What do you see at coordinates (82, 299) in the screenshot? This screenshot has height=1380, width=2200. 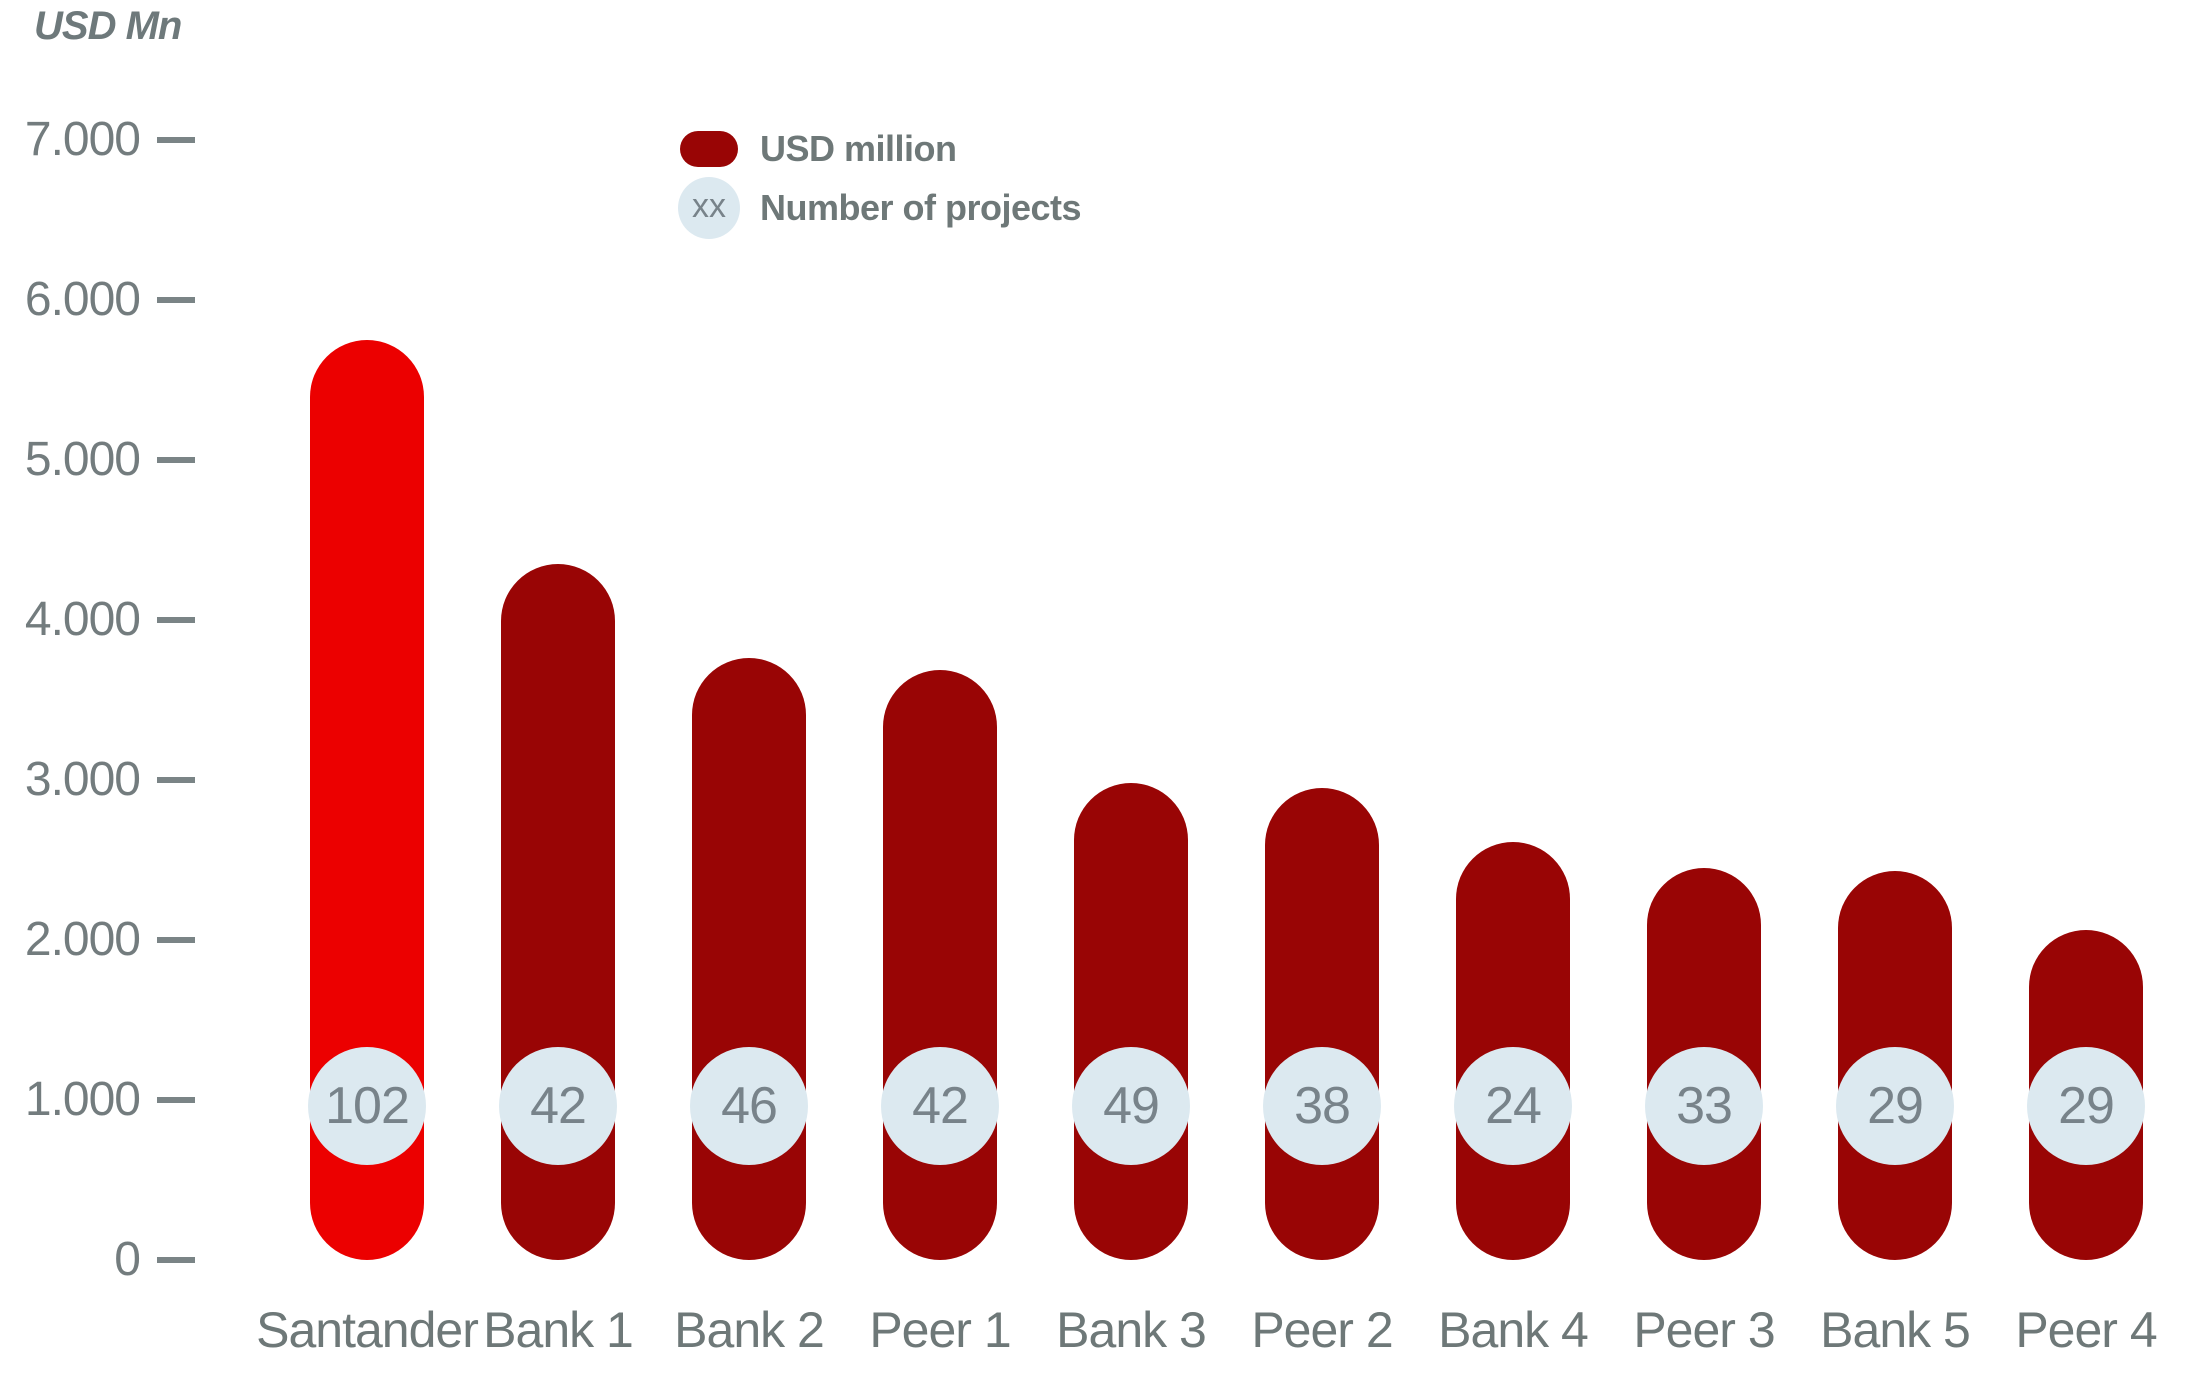 I see `y-tick-label: 6.000` at bounding box center [82, 299].